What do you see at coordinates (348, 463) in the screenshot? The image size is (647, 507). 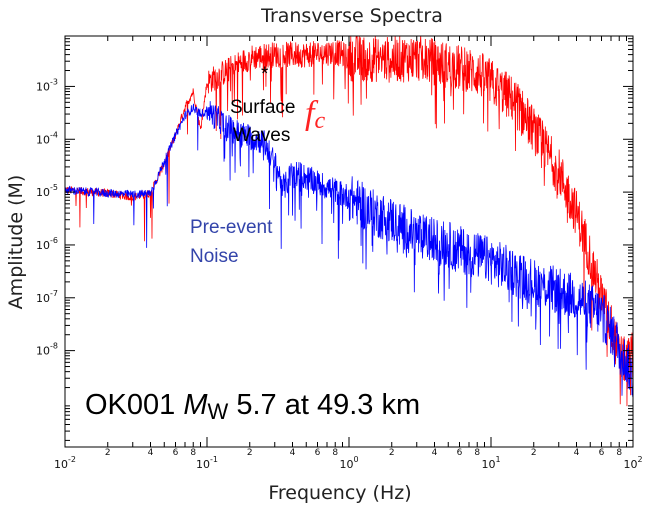 I see `x-tick-label: 10⁰` at bounding box center [348, 463].